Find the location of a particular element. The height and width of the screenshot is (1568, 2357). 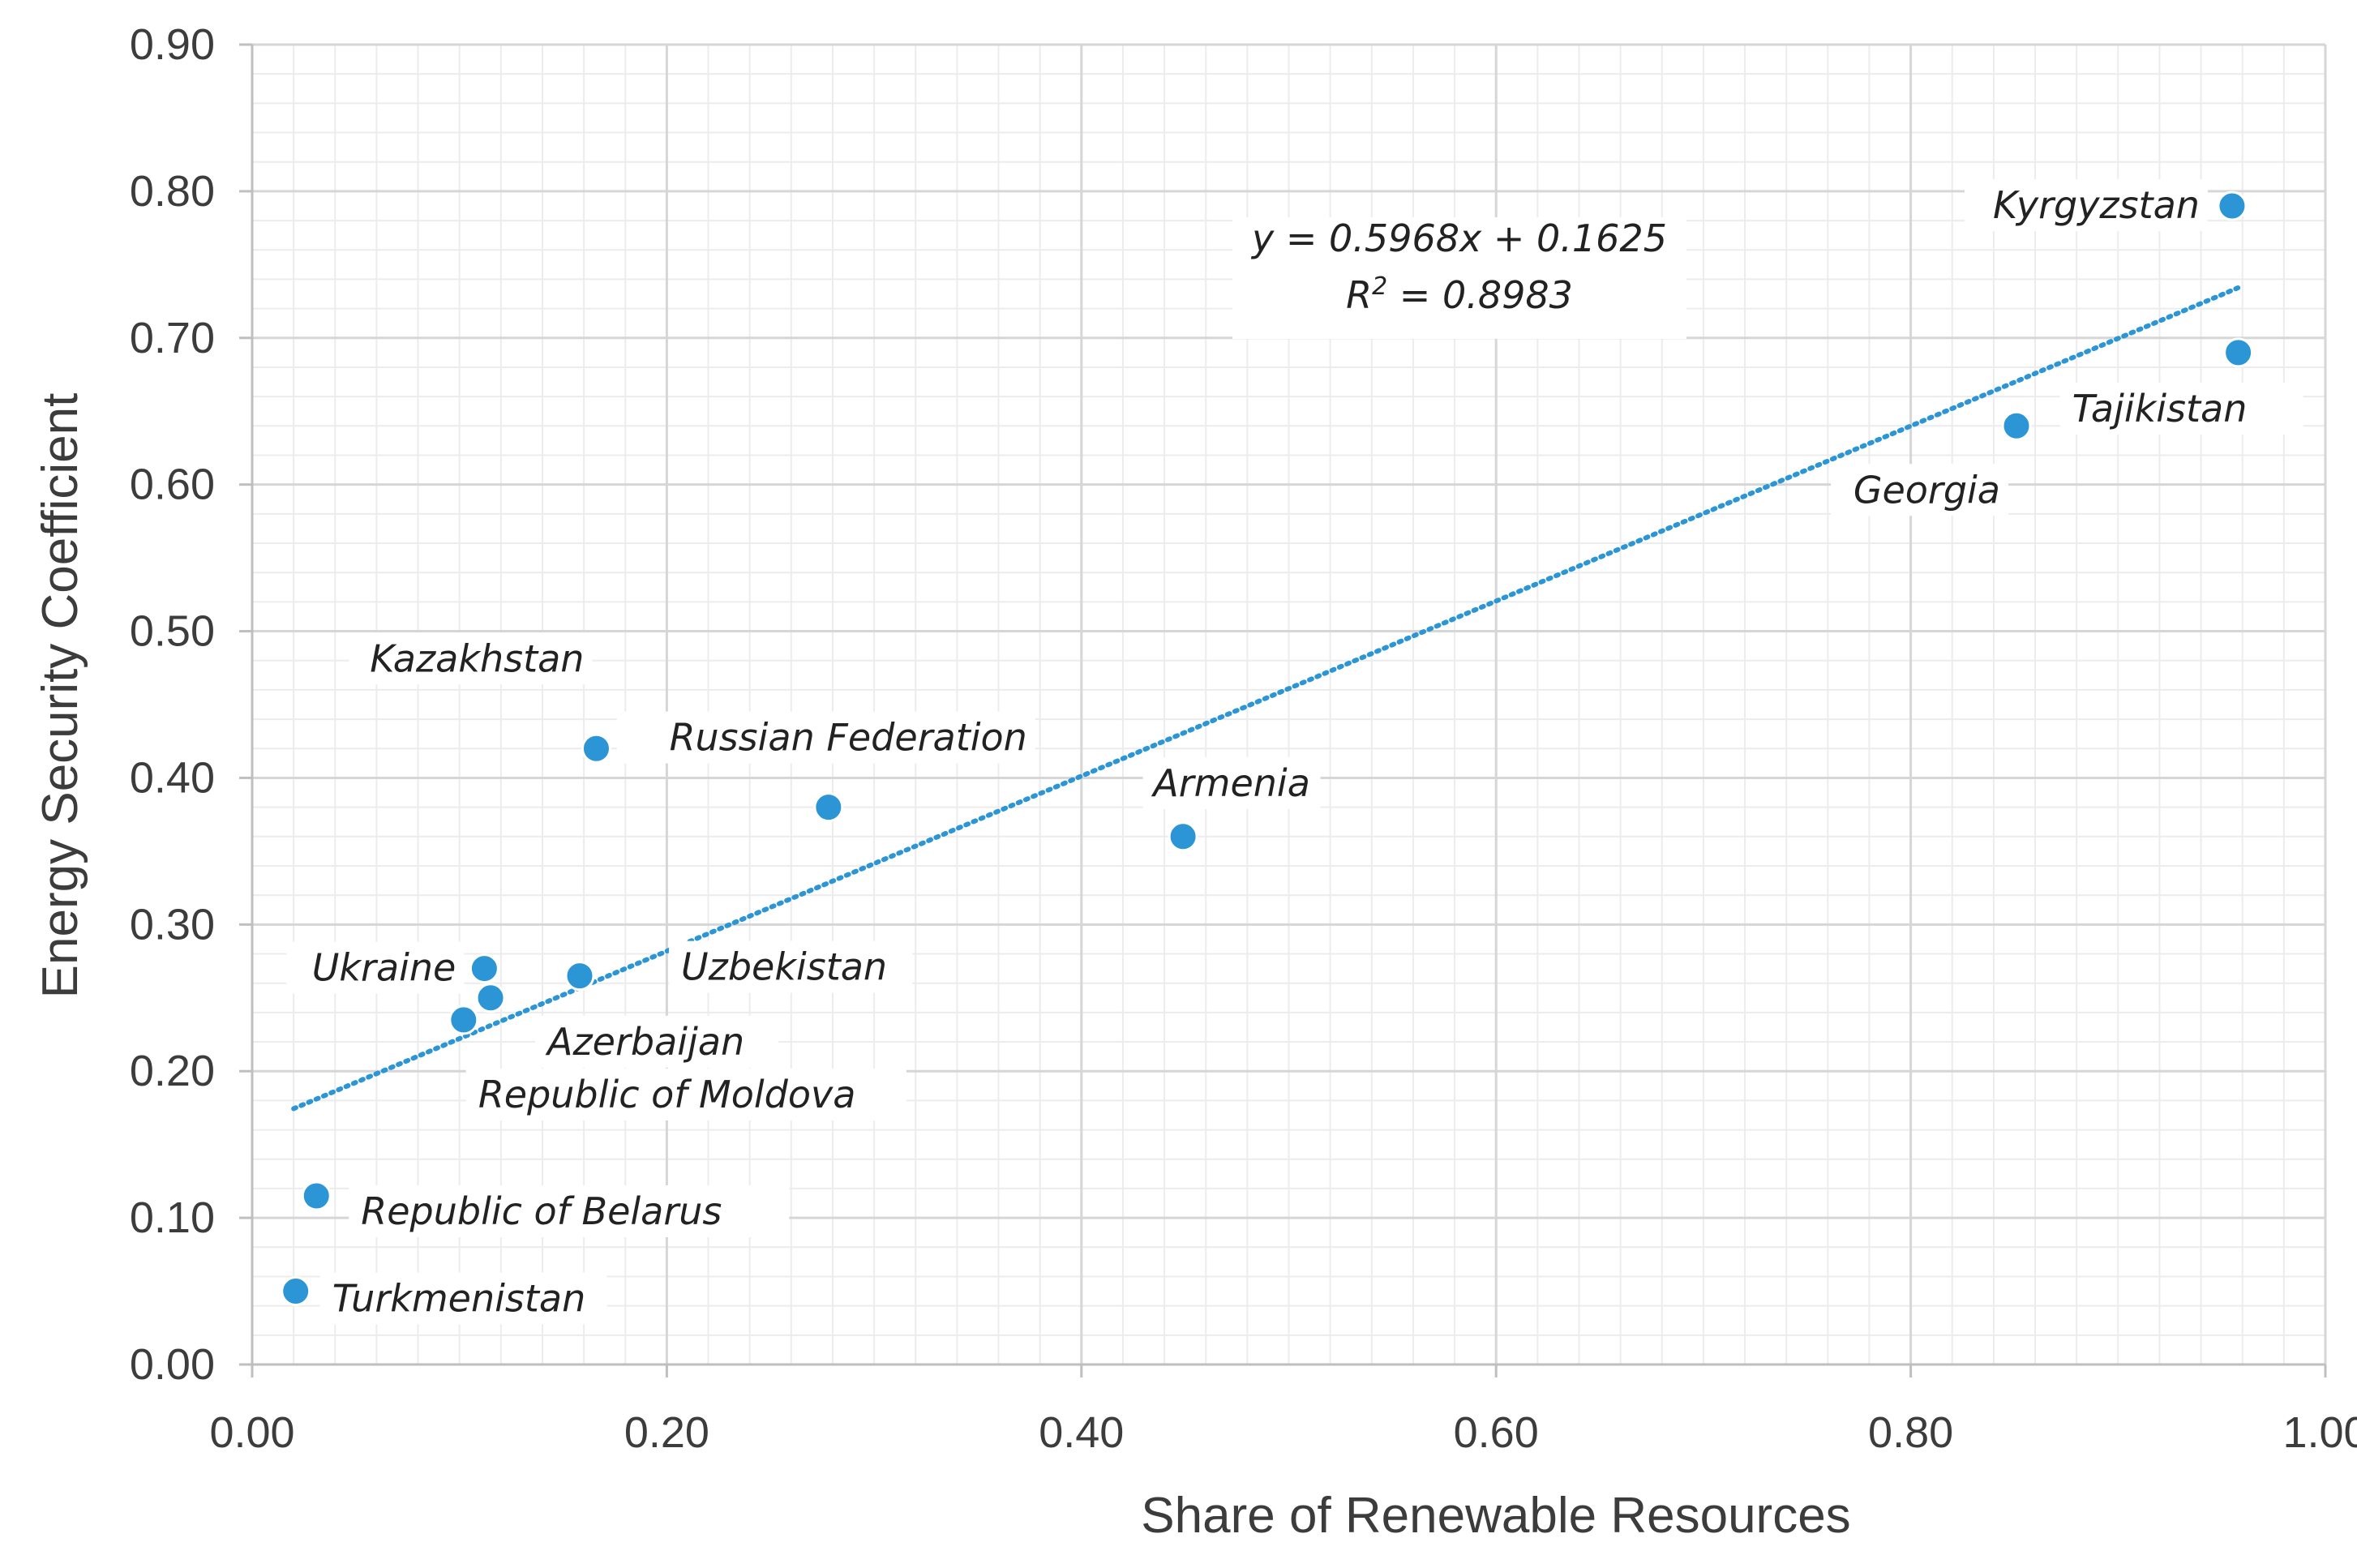

data-point: Kazakhstan is located at coordinates (596, 748).